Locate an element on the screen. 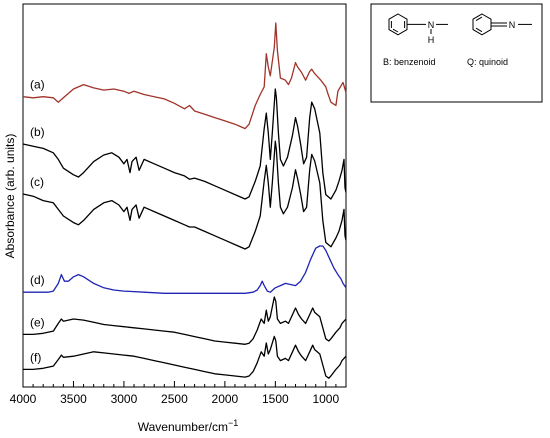  series-line-d is located at coordinates (185, 269).